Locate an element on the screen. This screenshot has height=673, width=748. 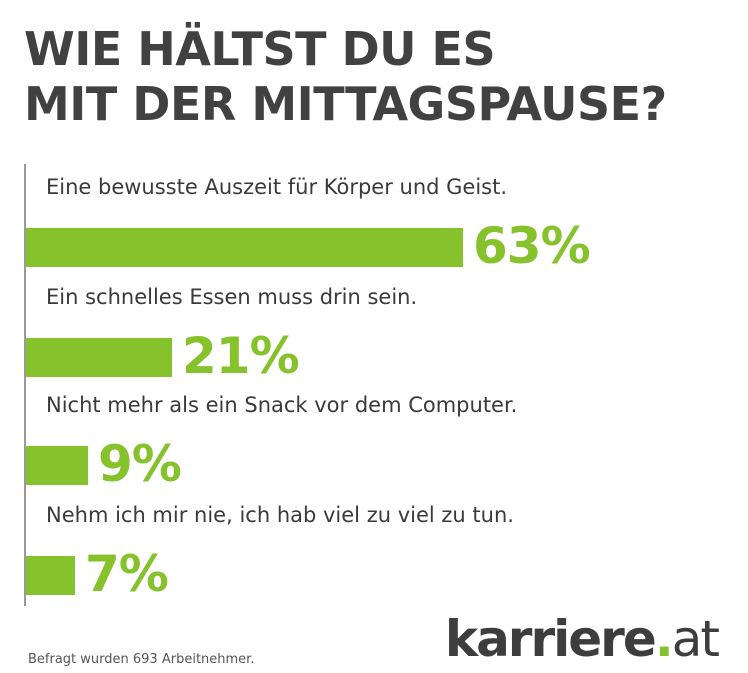
karriere-logo: karriere.at is located at coordinates (582, 639).